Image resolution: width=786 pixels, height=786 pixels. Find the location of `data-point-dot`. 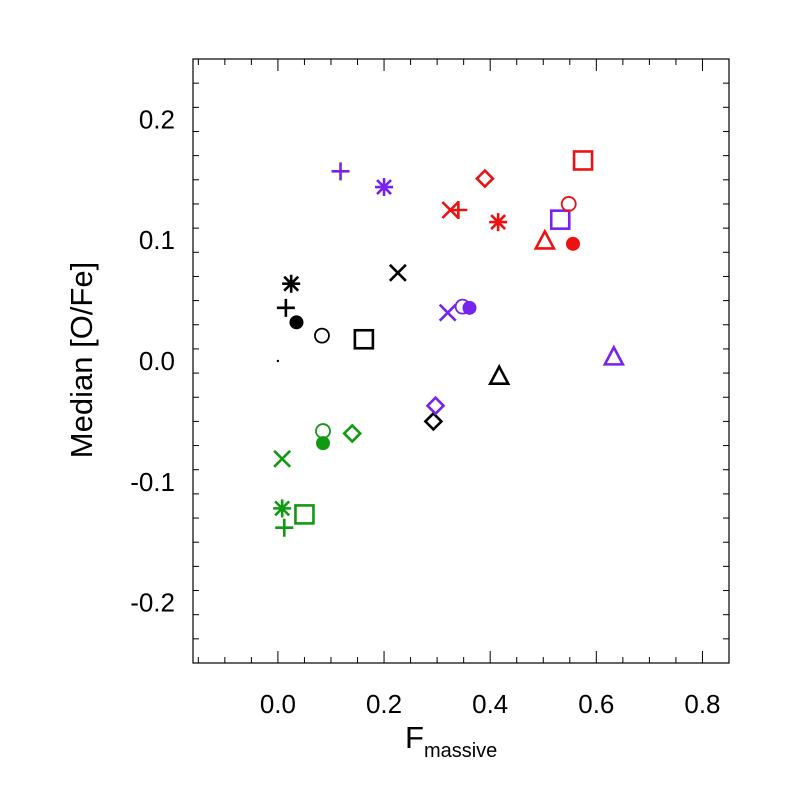

data-point-dot is located at coordinates (278, 361).